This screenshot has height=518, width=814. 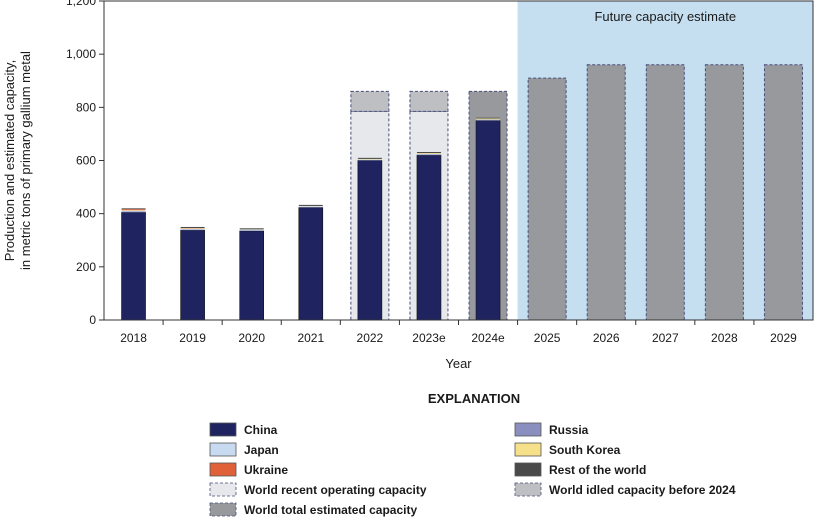 I want to click on x-axis-title: Year, so click(x=458, y=363).